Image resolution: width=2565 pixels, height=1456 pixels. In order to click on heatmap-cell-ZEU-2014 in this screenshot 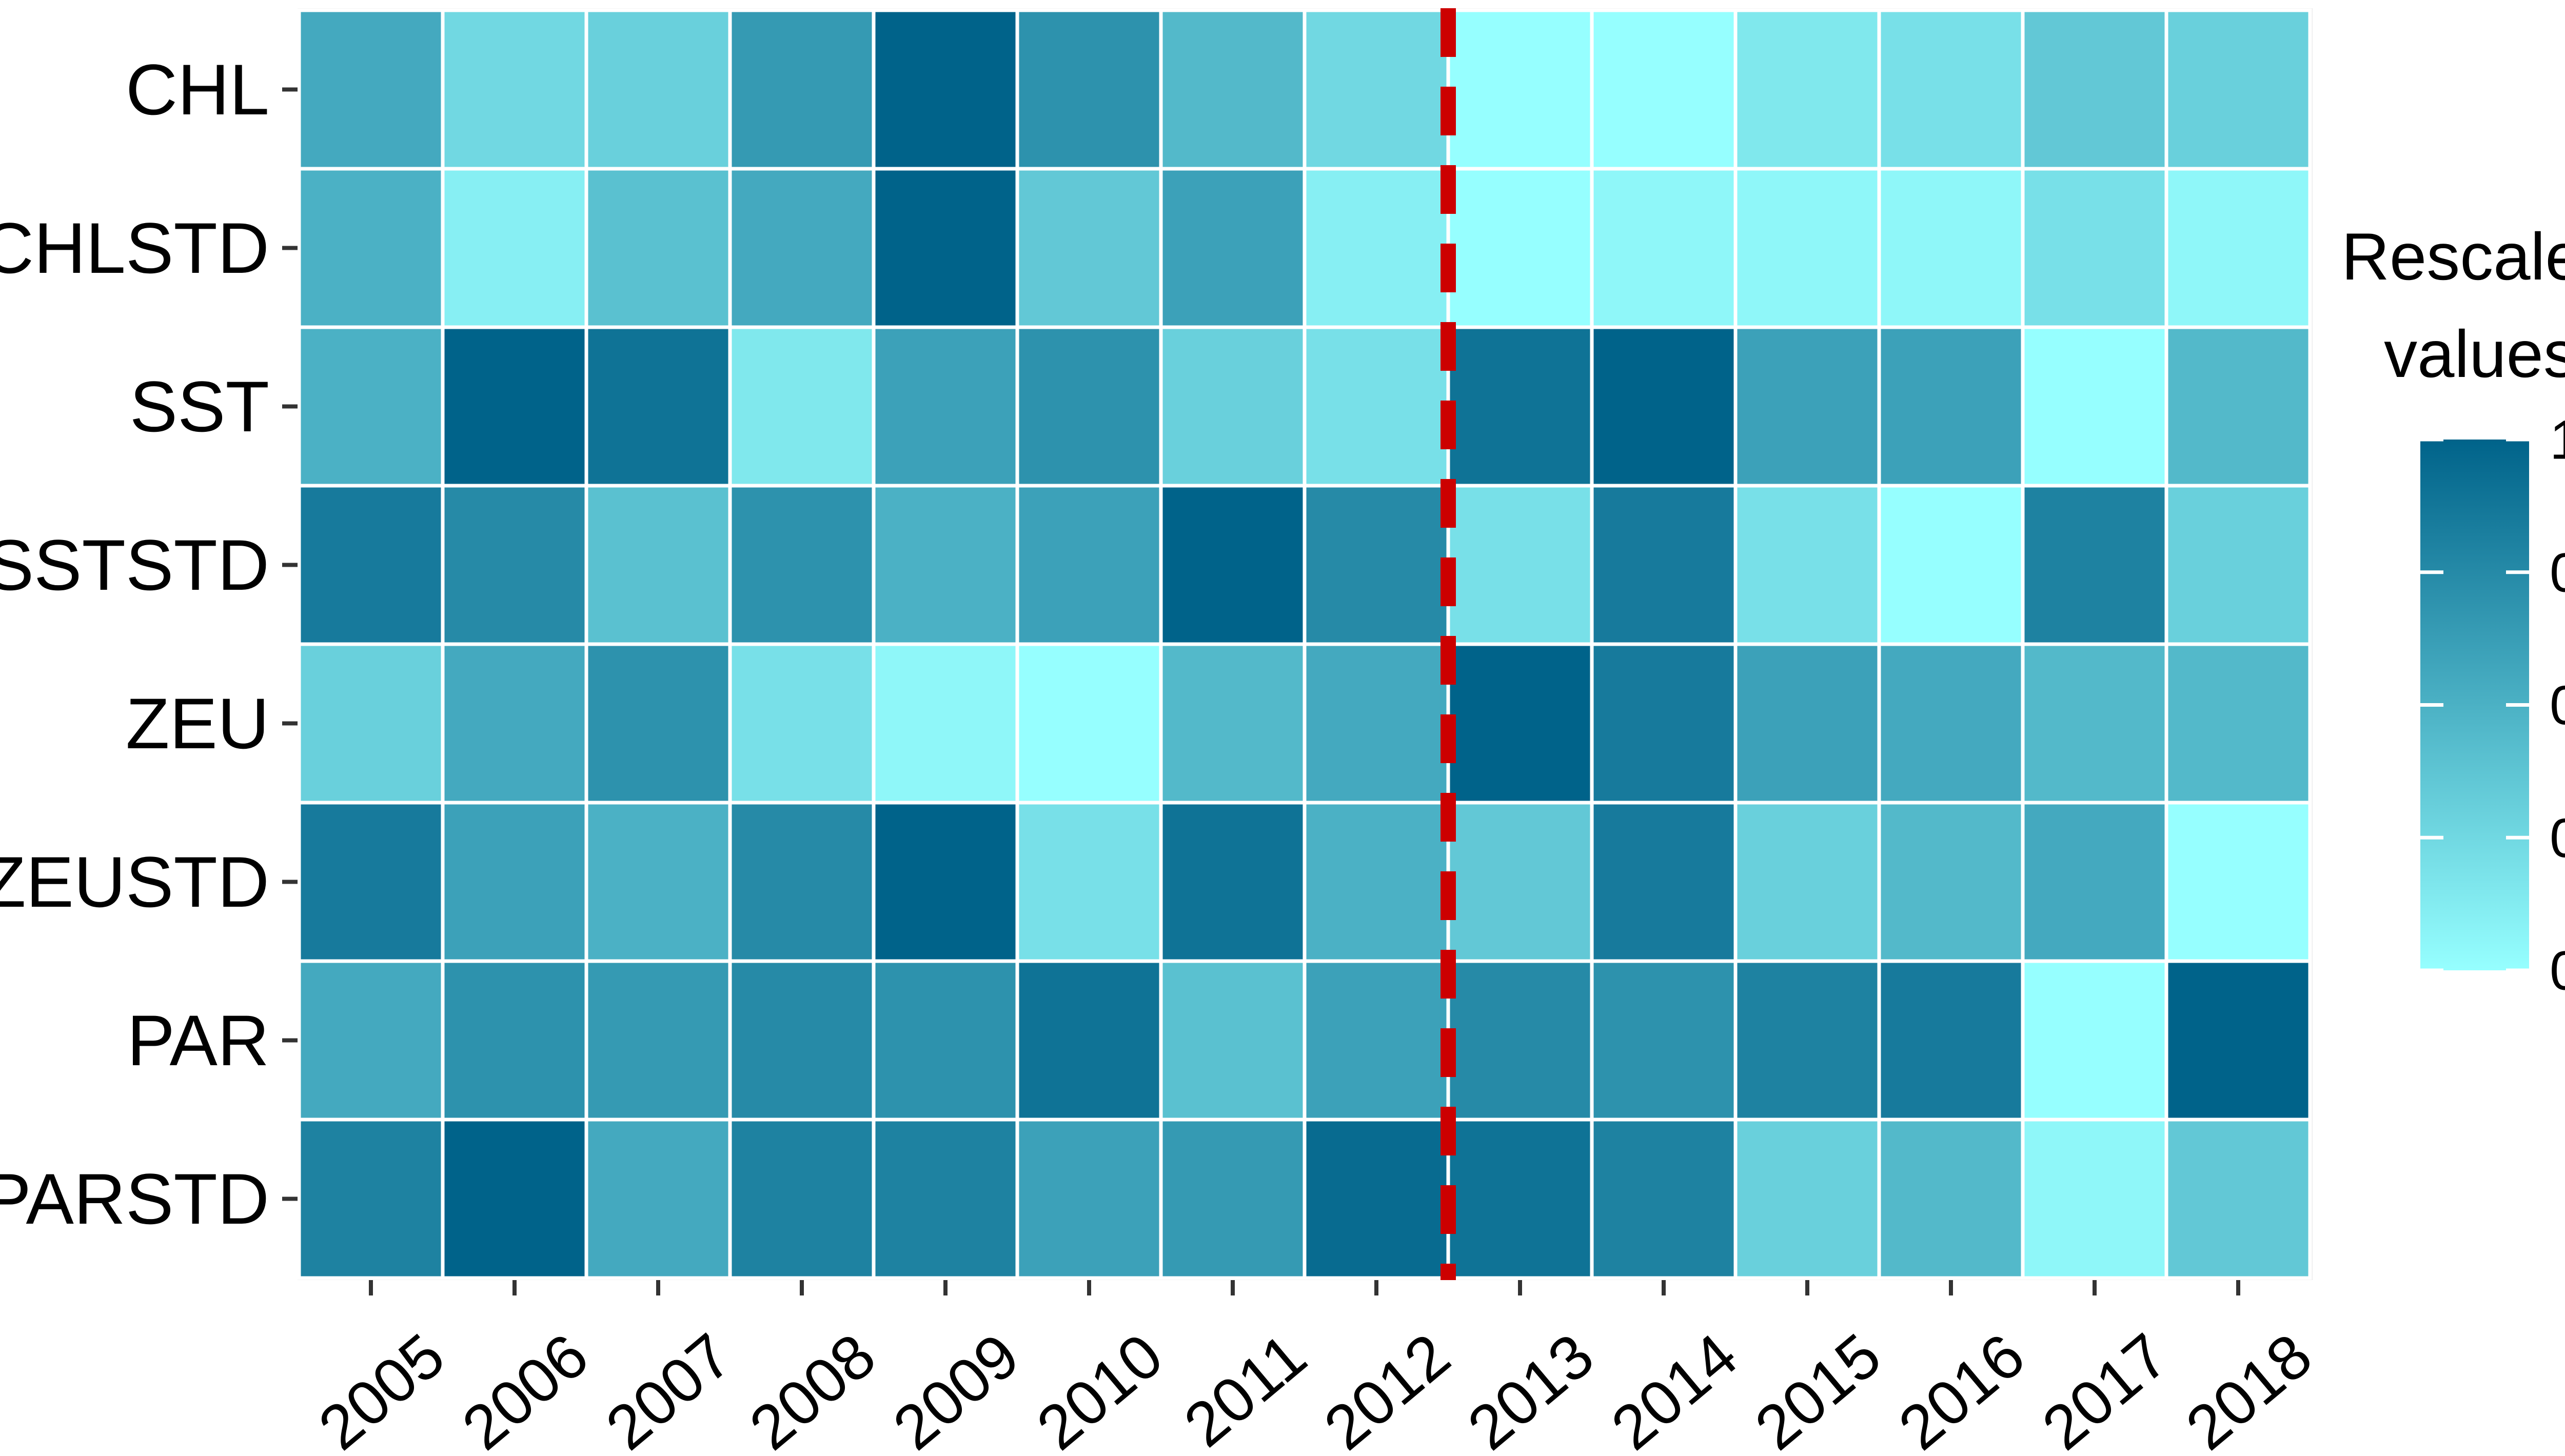, I will do `click(1664, 723)`.